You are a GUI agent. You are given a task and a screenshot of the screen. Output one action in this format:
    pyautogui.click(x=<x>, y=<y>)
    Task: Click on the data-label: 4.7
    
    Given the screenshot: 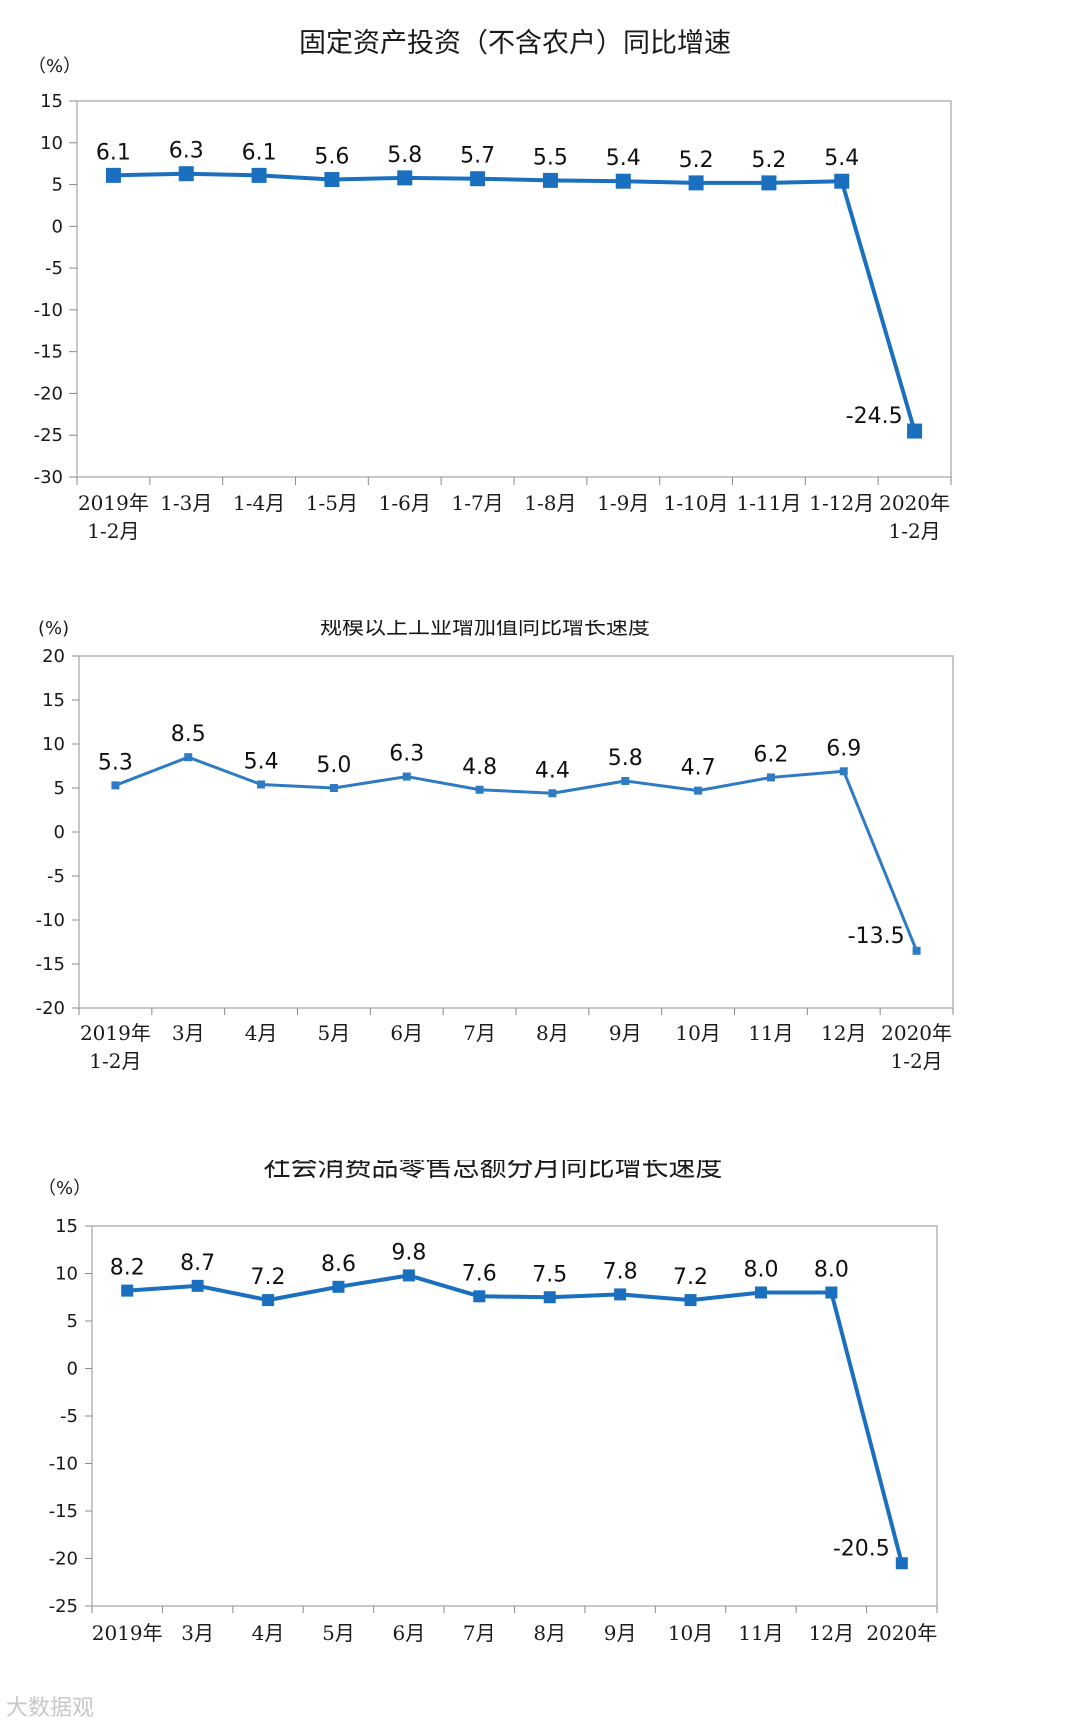 What is the action you would take?
    pyautogui.click(x=698, y=768)
    